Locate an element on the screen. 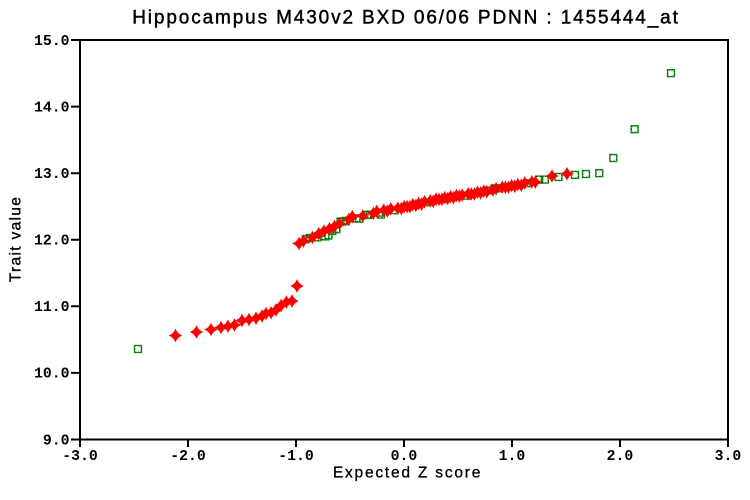 The height and width of the screenshot is (500, 750). svg-text: 12.0 is located at coordinates (52, 242).